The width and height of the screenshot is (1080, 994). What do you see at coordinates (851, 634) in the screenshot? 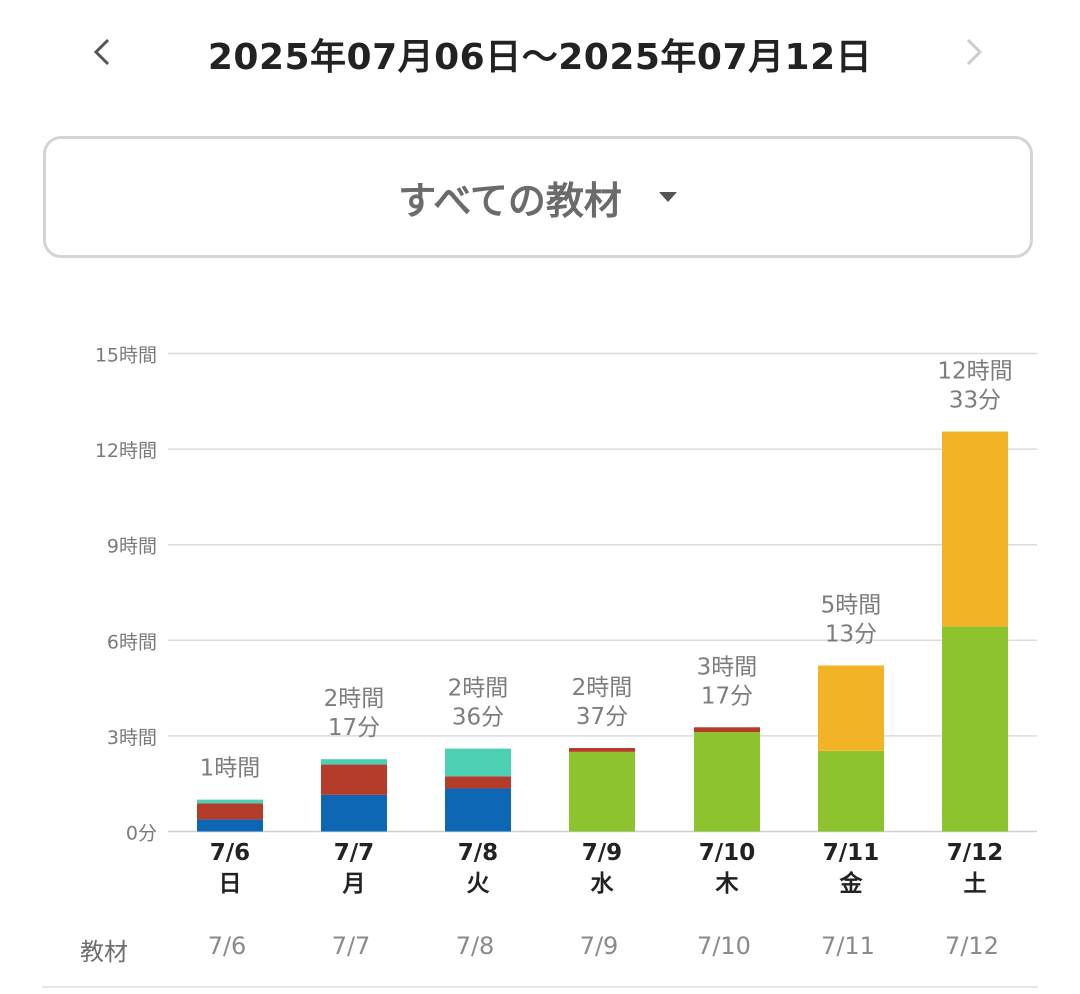
I see `bar-total-label: 13分` at bounding box center [851, 634].